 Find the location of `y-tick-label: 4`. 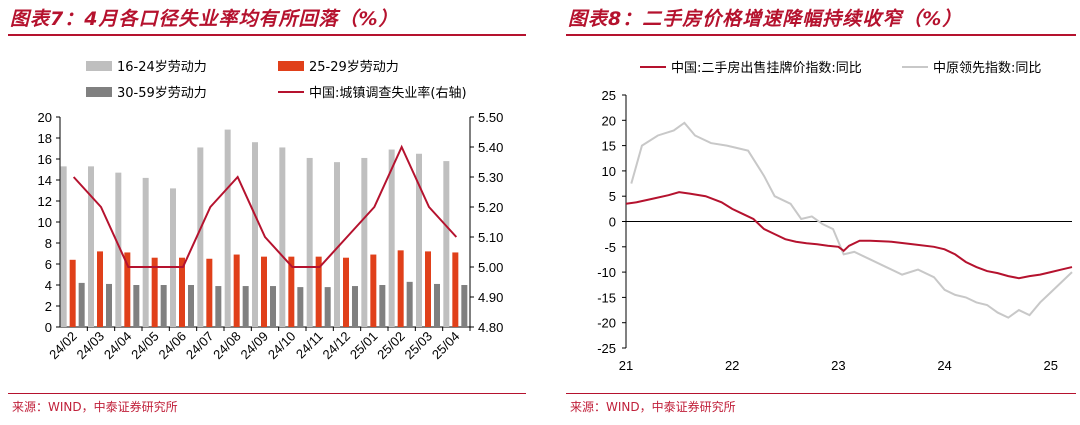

y-tick-label: 4 is located at coordinates (48, 285).